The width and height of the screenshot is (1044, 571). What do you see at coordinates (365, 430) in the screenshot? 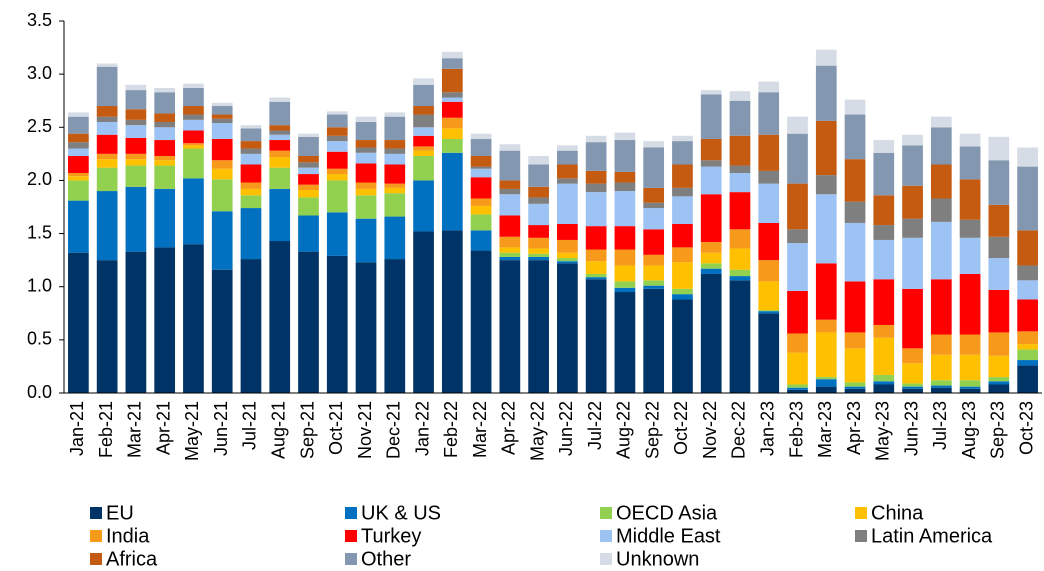
I see `x-tick-label: Nov-21` at bounding box center [365, 430].